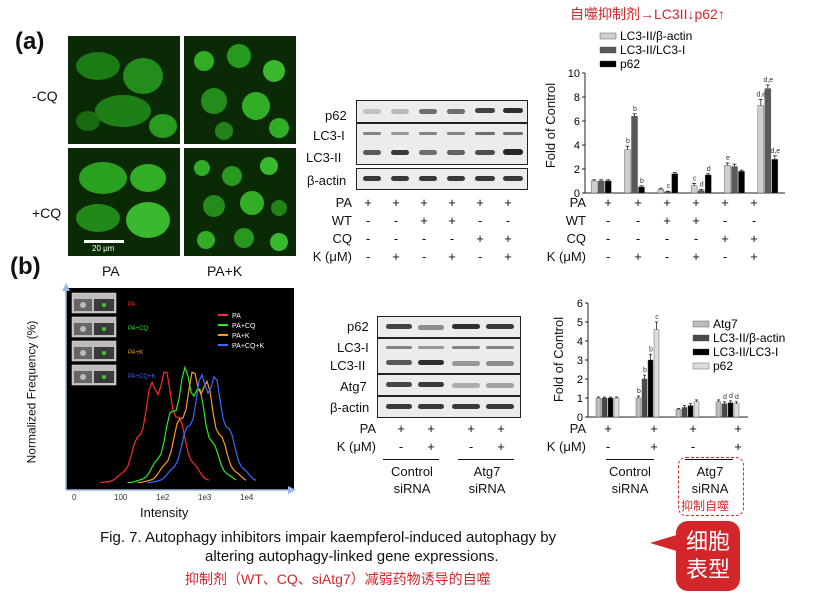  What do you see at coordinates (580, 418) in the screenshot?
I see `y-tick-label: 0` at bounding box center [580, 418].